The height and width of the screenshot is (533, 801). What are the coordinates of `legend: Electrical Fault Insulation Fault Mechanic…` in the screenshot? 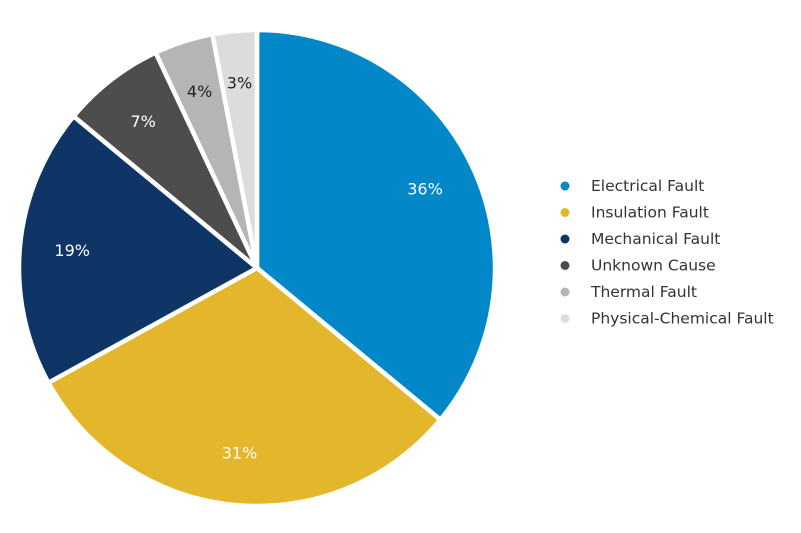 It's located at (667, 252).